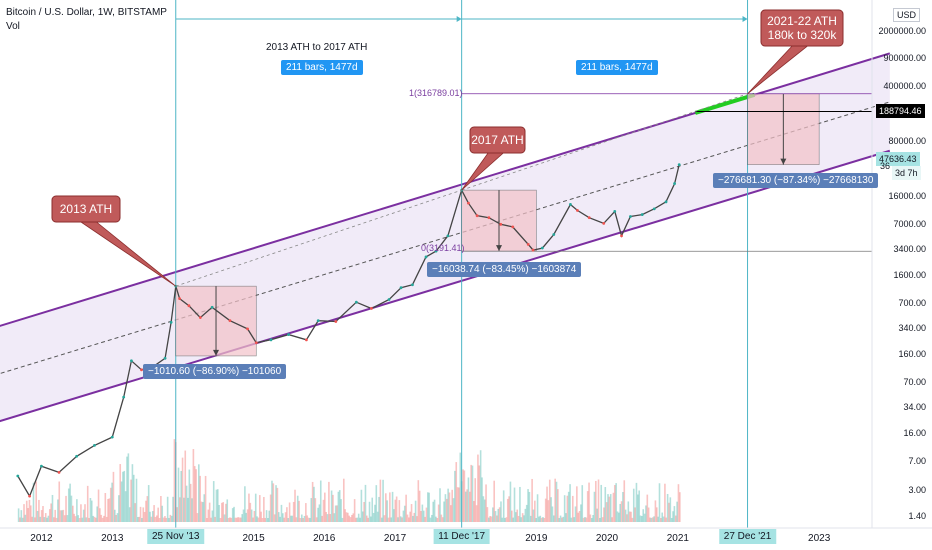 The height and width of the screenshot is (550, 932). I want to click on ath-connector-line, so click(318, 238).